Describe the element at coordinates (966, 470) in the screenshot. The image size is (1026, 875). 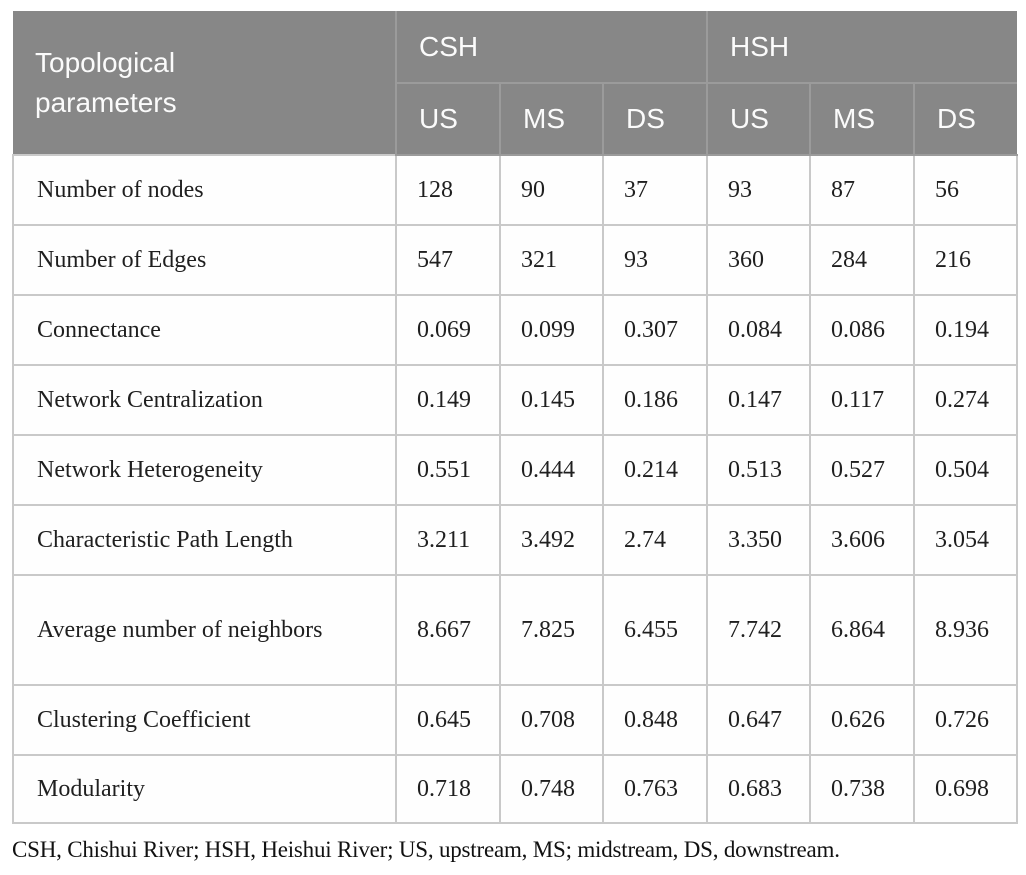
I see `value-cell: 0.504` at that location.